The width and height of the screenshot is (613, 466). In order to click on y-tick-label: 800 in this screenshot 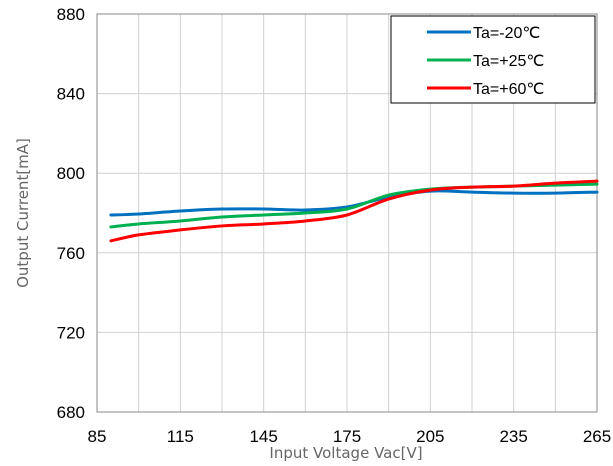, I will do `click(71, 173)`.